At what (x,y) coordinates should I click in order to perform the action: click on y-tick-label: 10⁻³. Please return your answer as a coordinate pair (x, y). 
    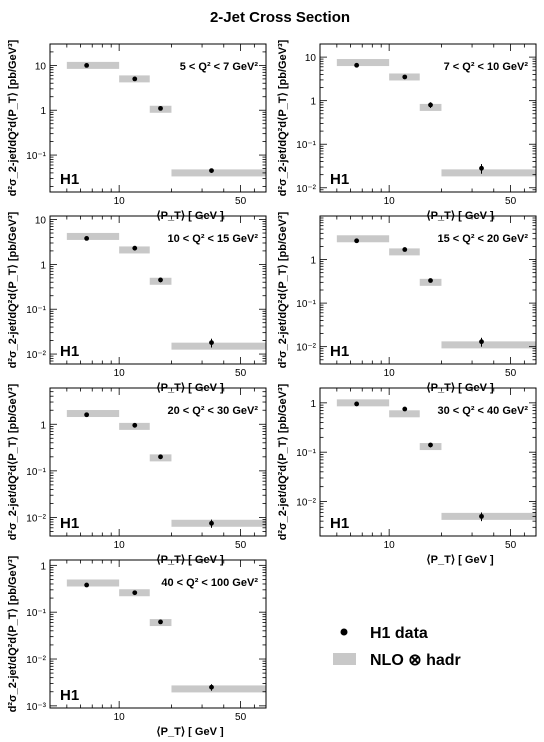
    Looking at the image, I should click on (36, 707).